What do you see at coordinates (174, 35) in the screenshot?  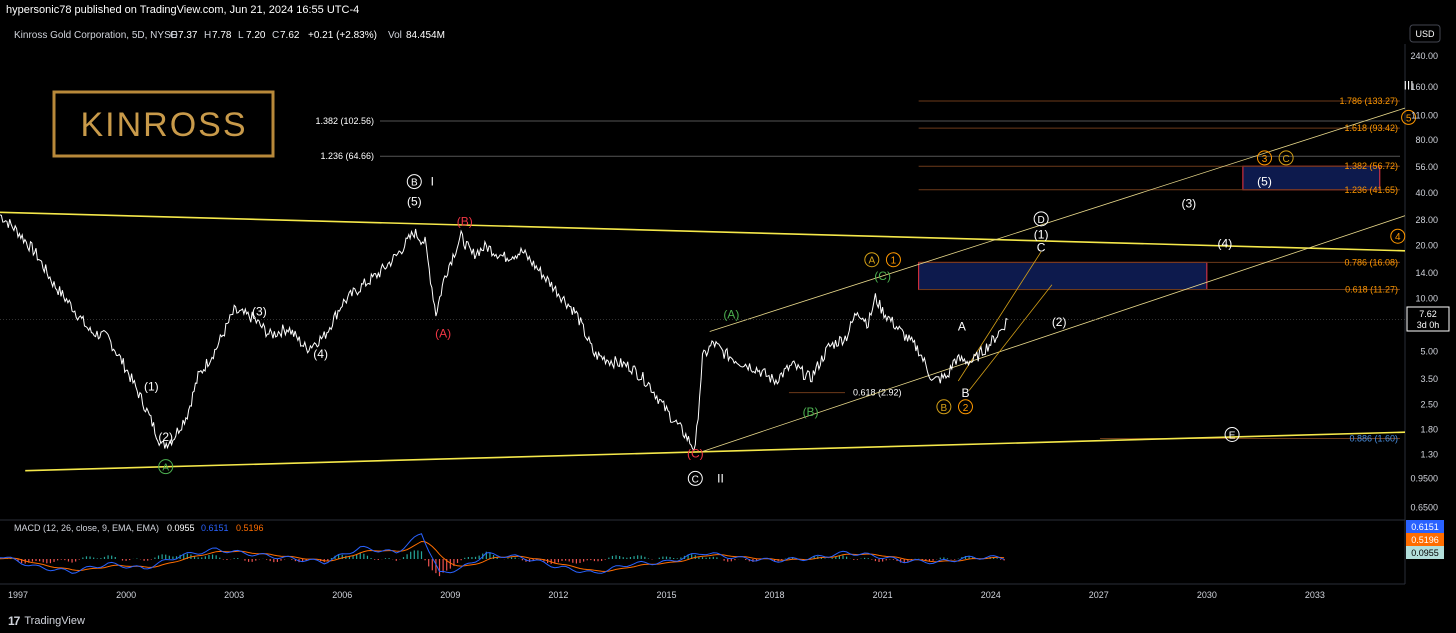 I see `ohlc-key: O` at bounding box center [174, 35].